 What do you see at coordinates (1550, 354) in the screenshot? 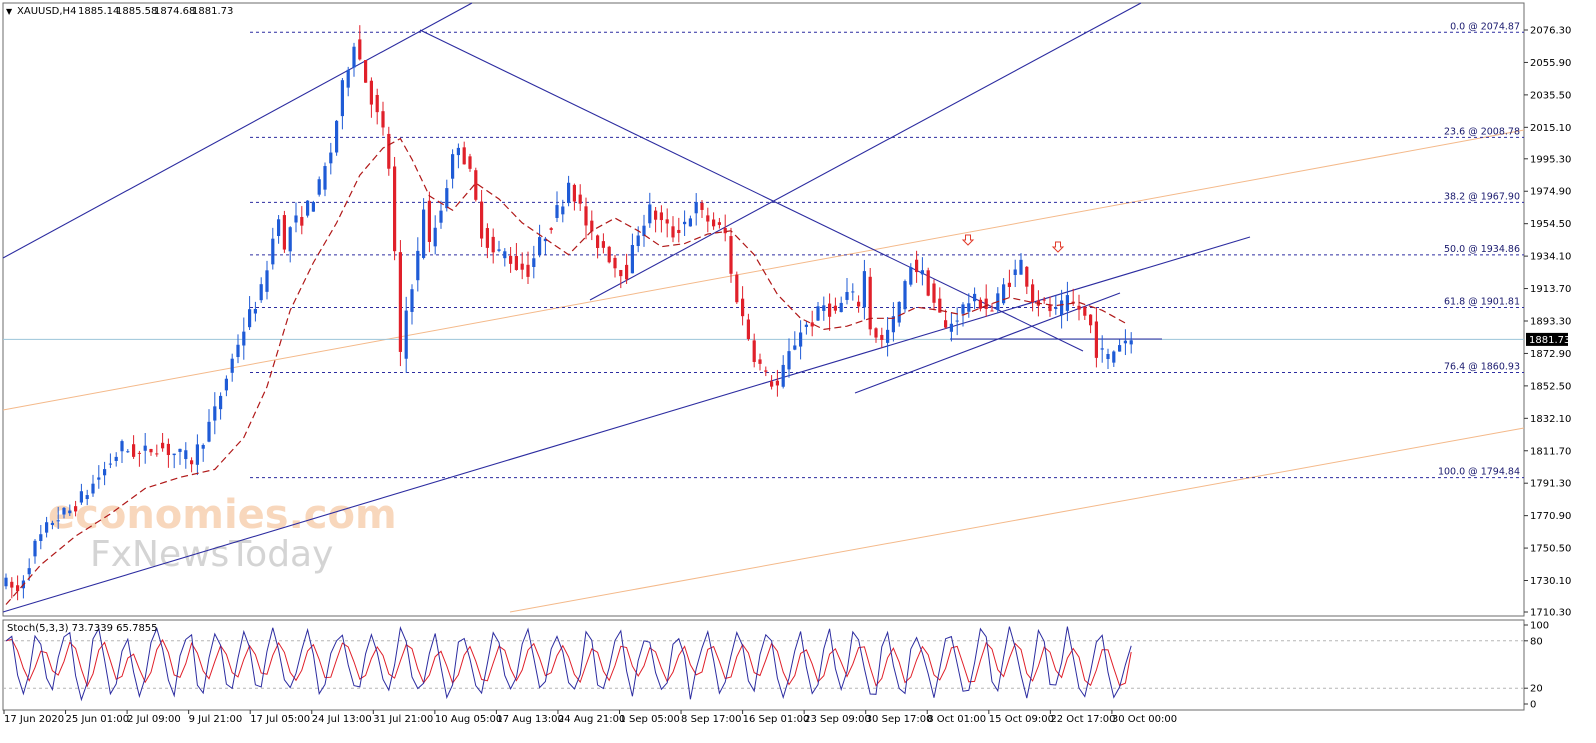
I see `y-tick-label: 1872.90` at bounding box center [1550, 354].